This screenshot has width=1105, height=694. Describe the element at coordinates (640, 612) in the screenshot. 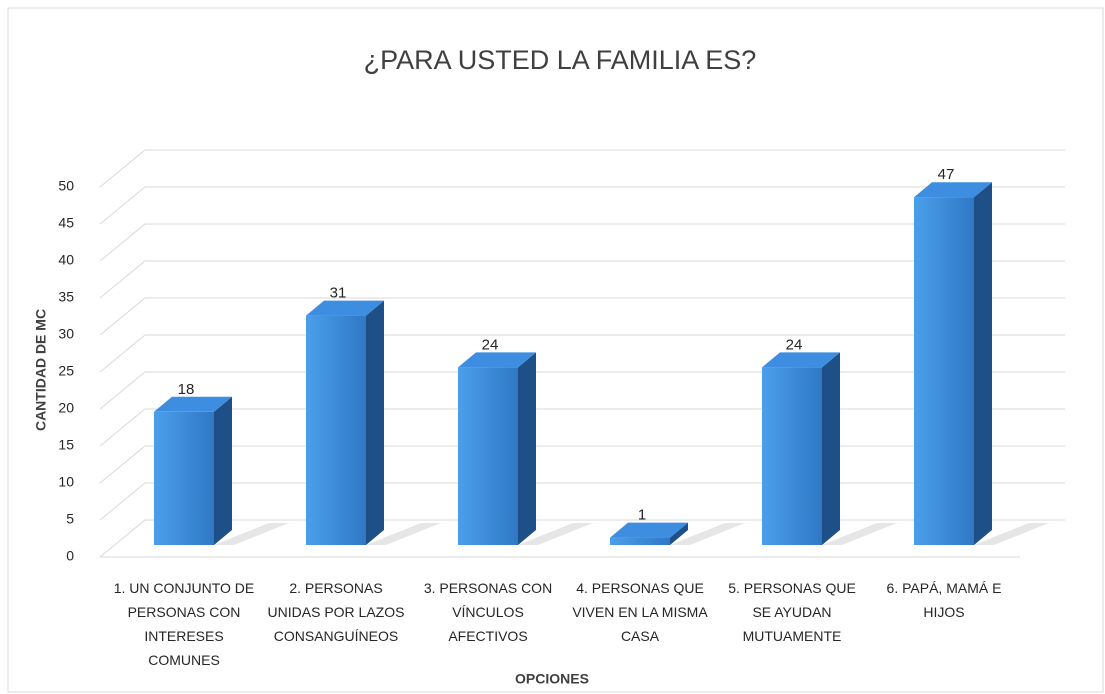

I see `x-tick-label: 4. PERSONAS QUE VIVEN EN LA MISMA CASA` at that location.